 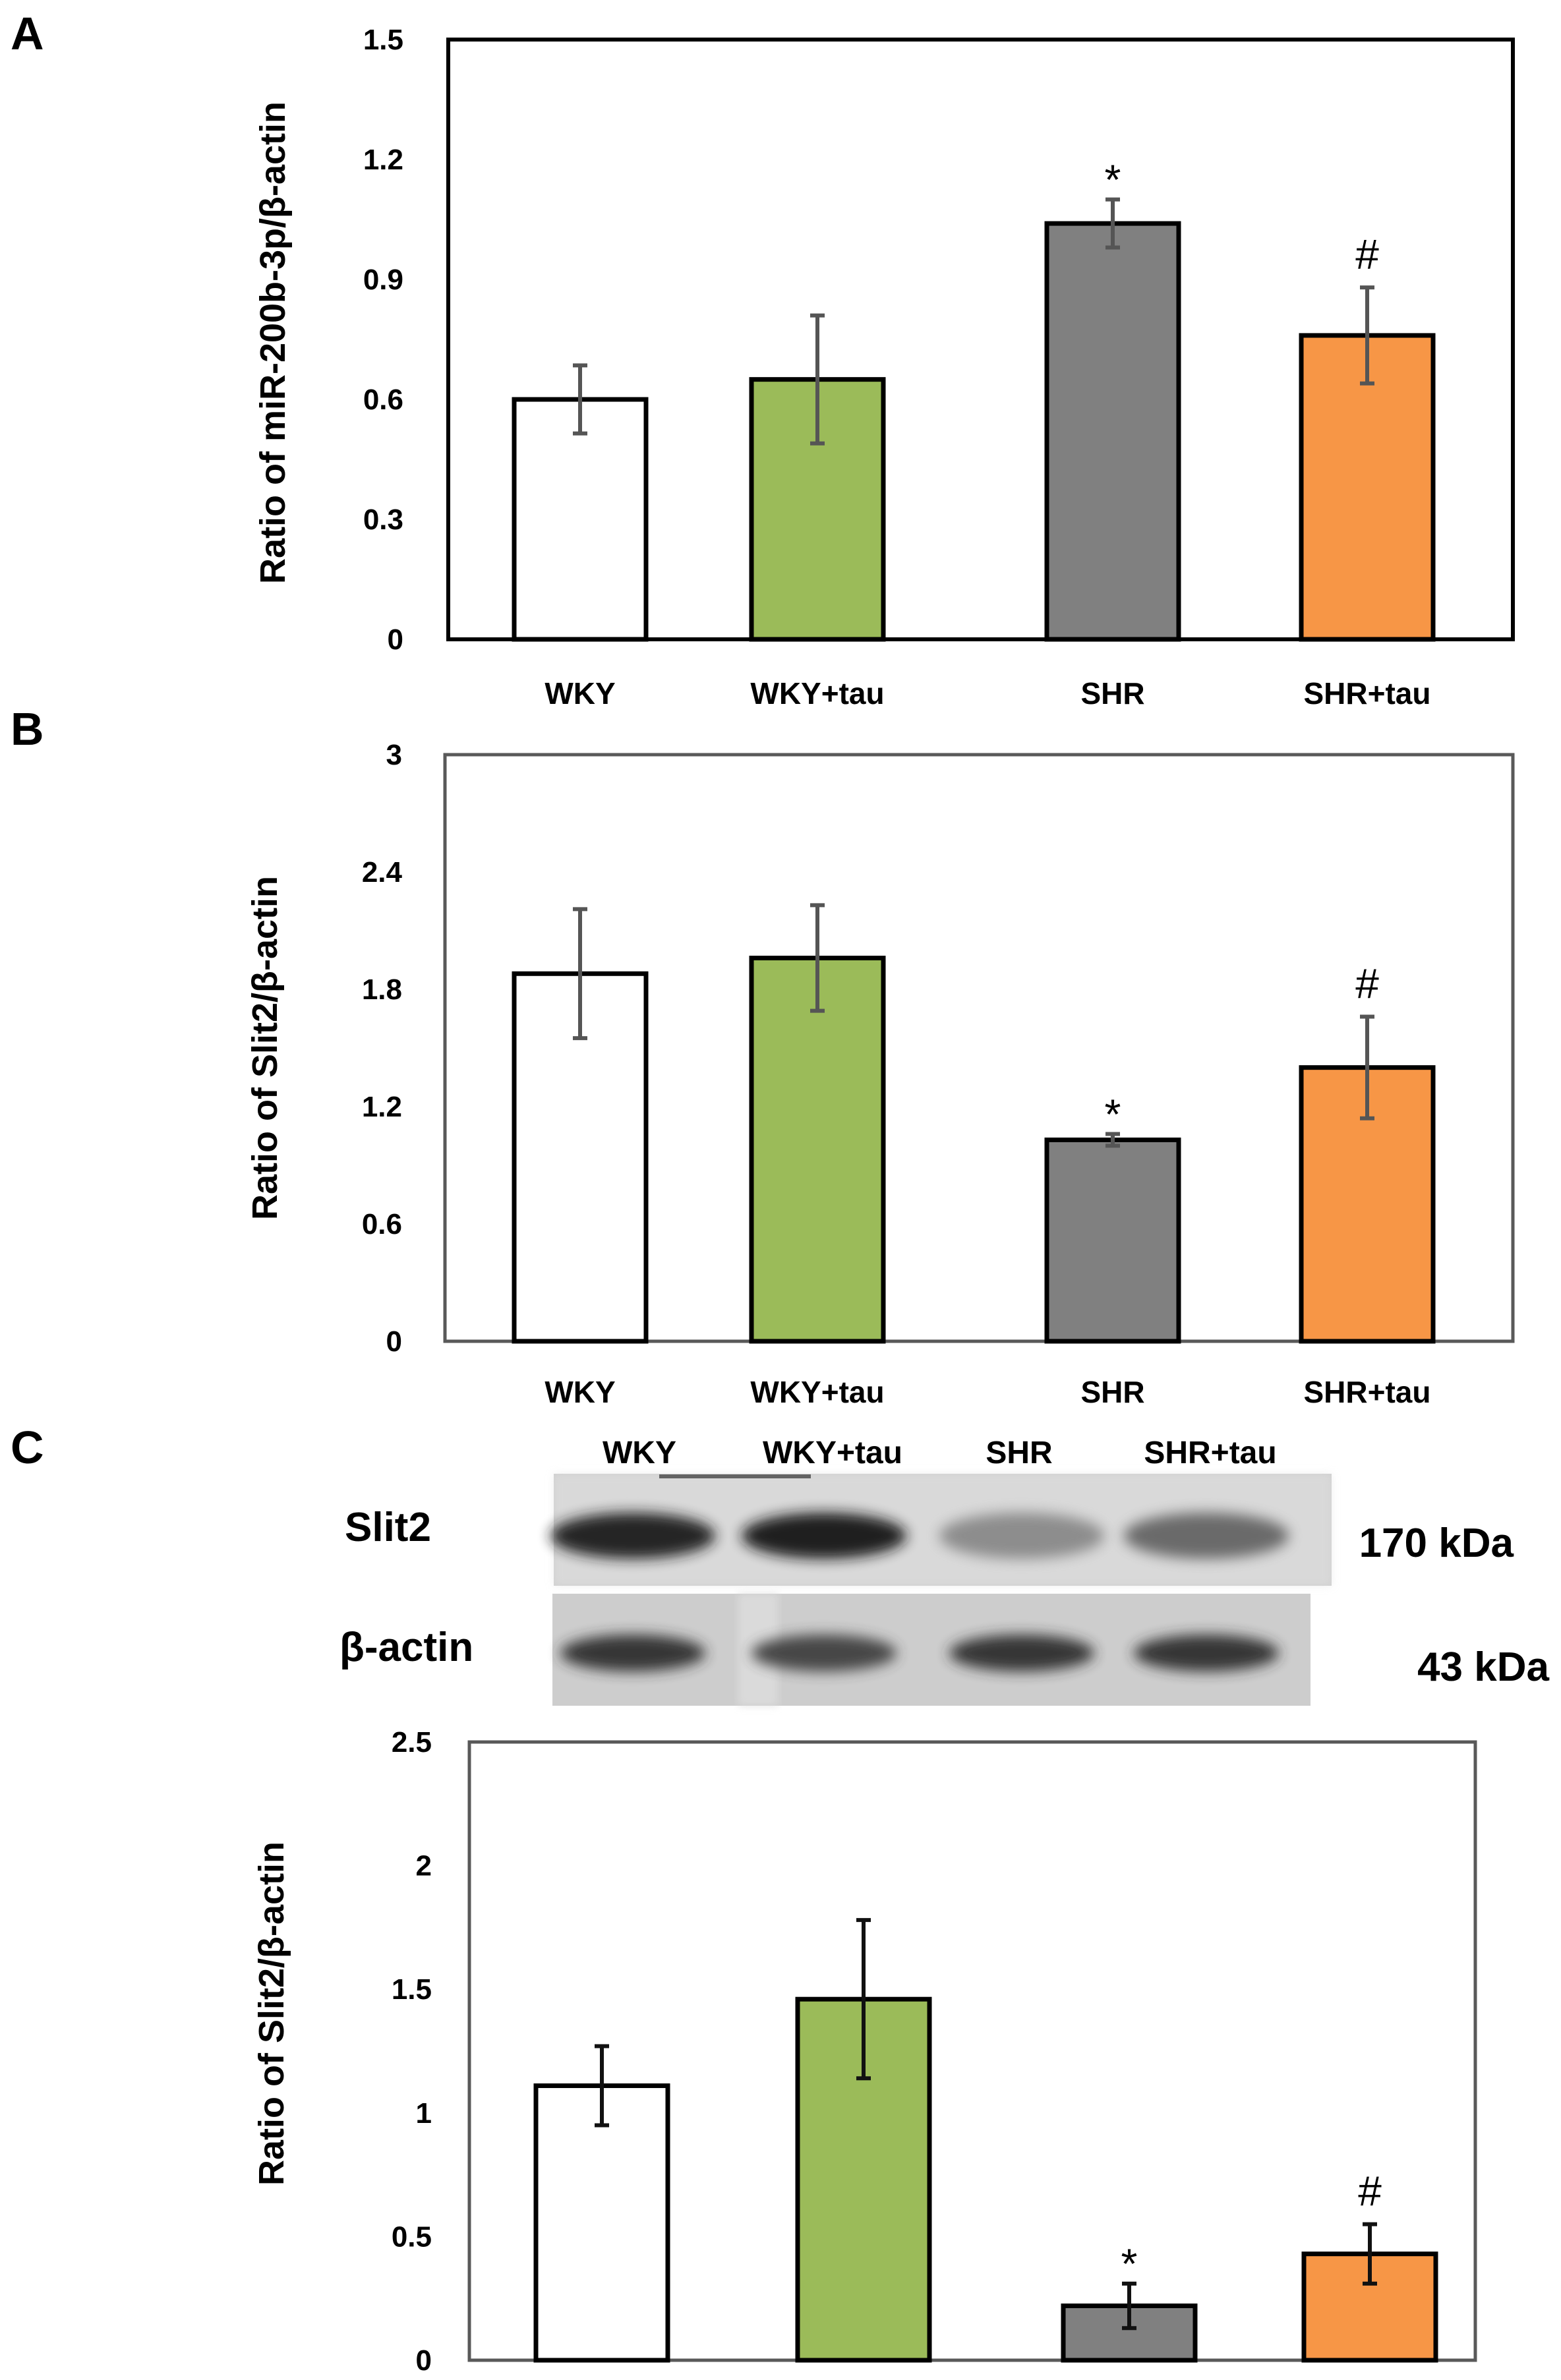 I want to click on blot-size-label-actin: 43 kDa, so click(x=1483, y=1667).